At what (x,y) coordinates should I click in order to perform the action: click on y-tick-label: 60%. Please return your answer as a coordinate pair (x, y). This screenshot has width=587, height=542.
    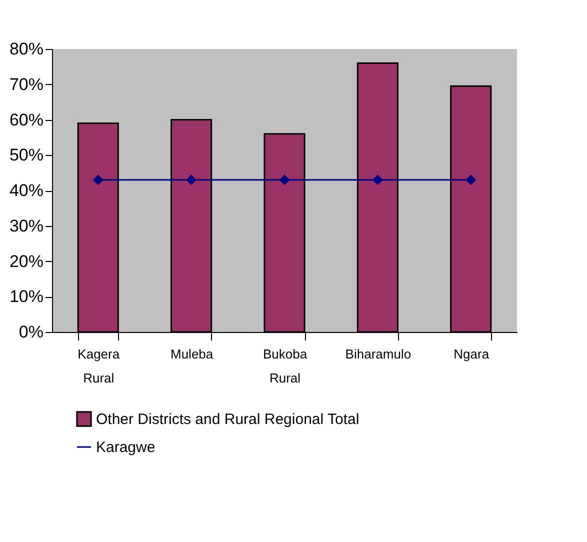
    Looking at the image, I should click on (26, 120).